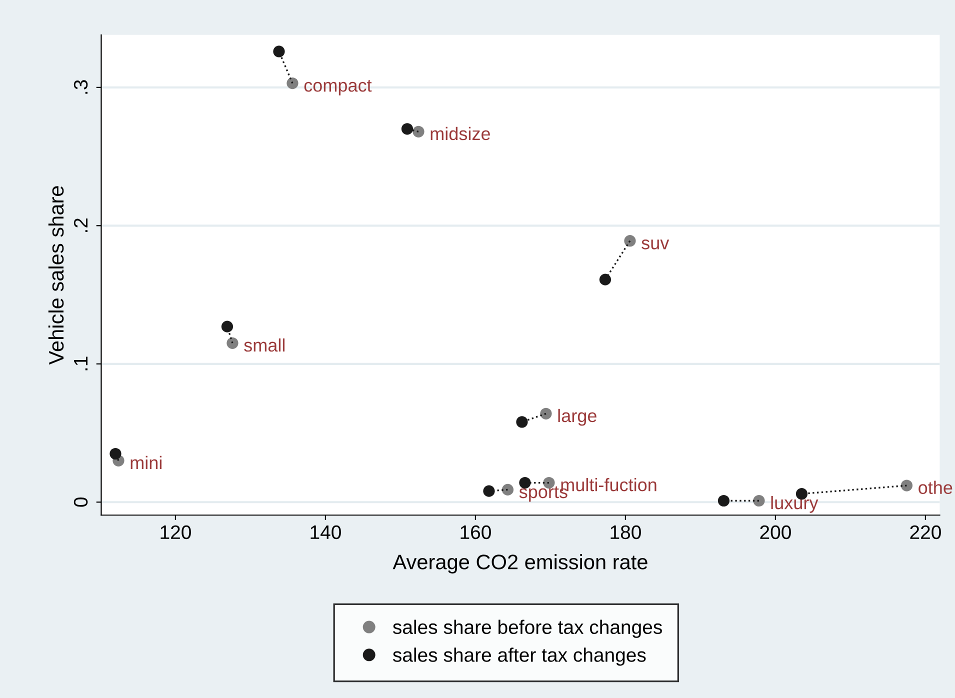  I want to click on x-tick-label: 140, so click(325, 532).